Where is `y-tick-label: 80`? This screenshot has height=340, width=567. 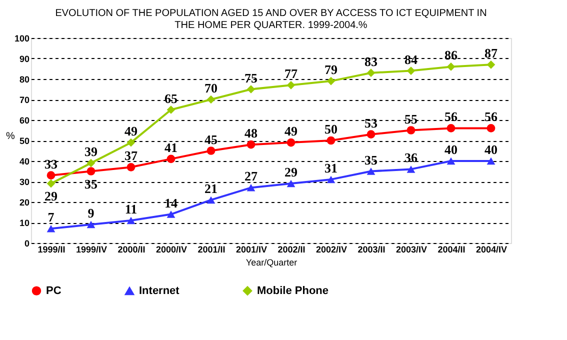 y-tick-label: 80 is located at coordinates (24, 79).